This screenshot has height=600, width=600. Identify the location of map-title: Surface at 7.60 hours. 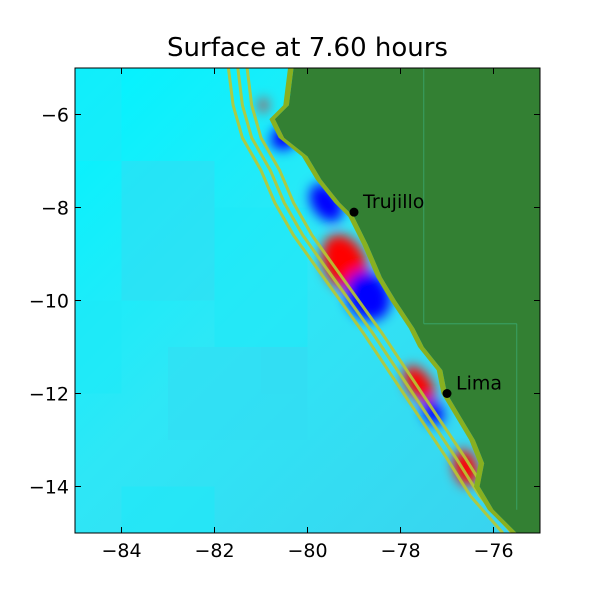
(307, 48).